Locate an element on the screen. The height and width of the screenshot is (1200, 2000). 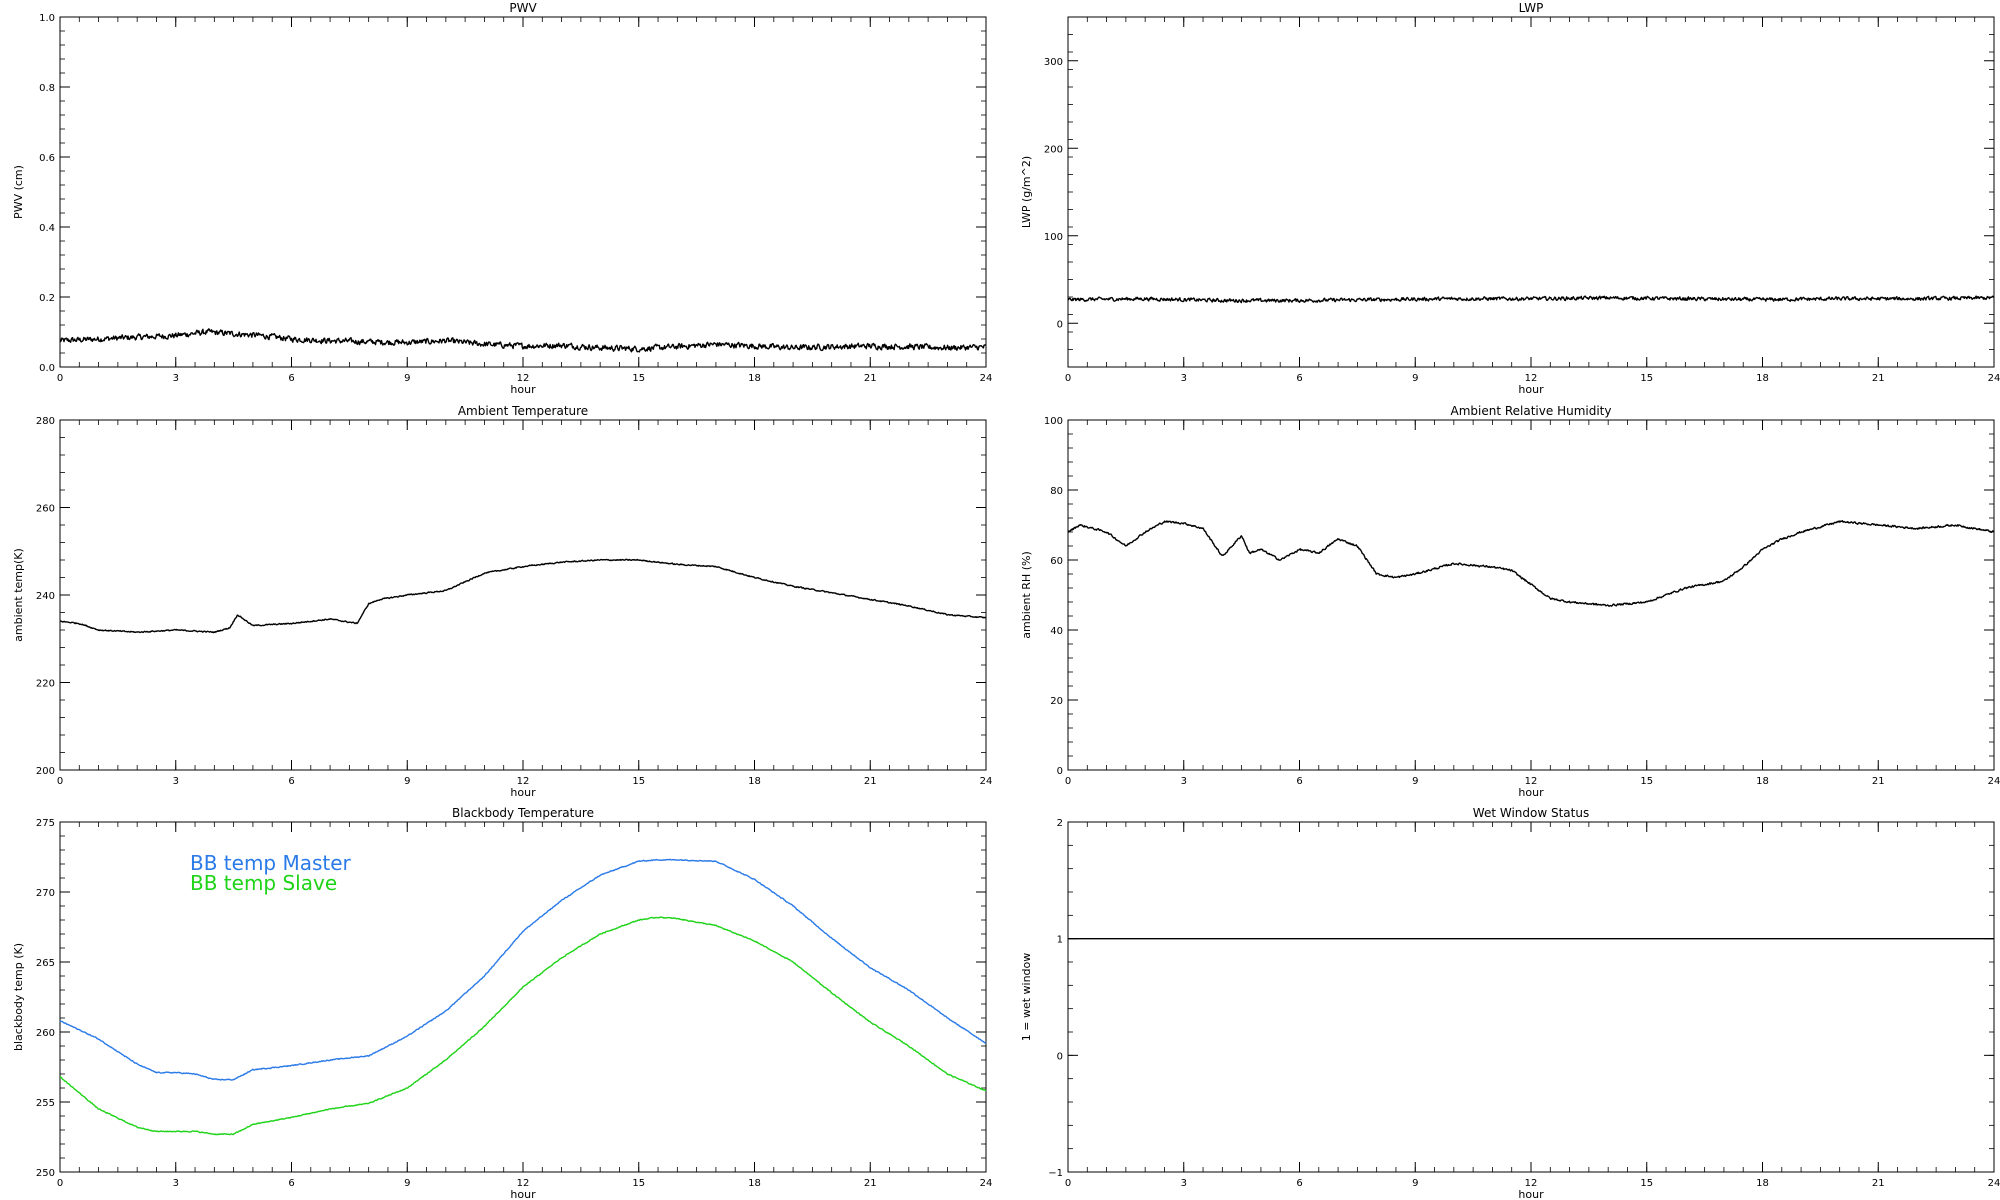
y-tick-label: 270 is located at coordinates (45, 893).